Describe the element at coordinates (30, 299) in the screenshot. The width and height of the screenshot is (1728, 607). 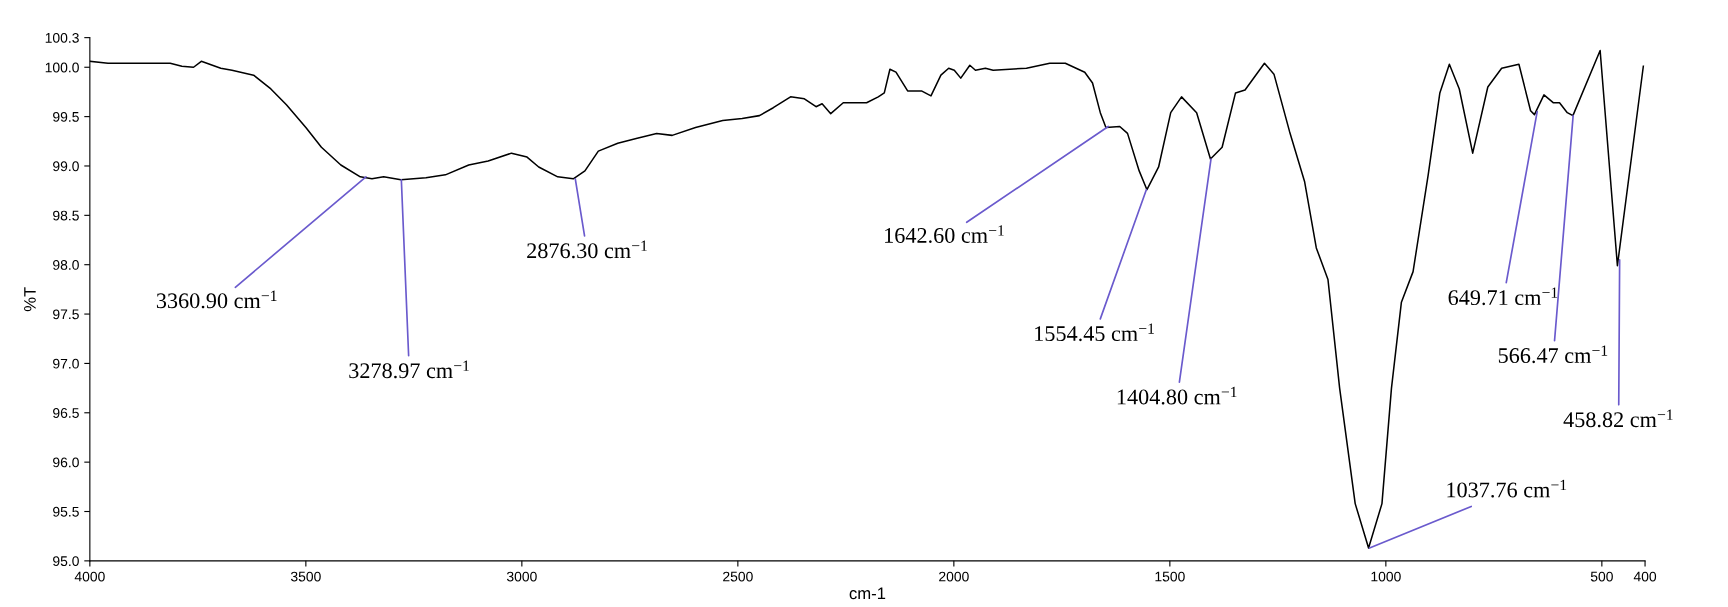
I see `y-axis-title: %T` at that location.